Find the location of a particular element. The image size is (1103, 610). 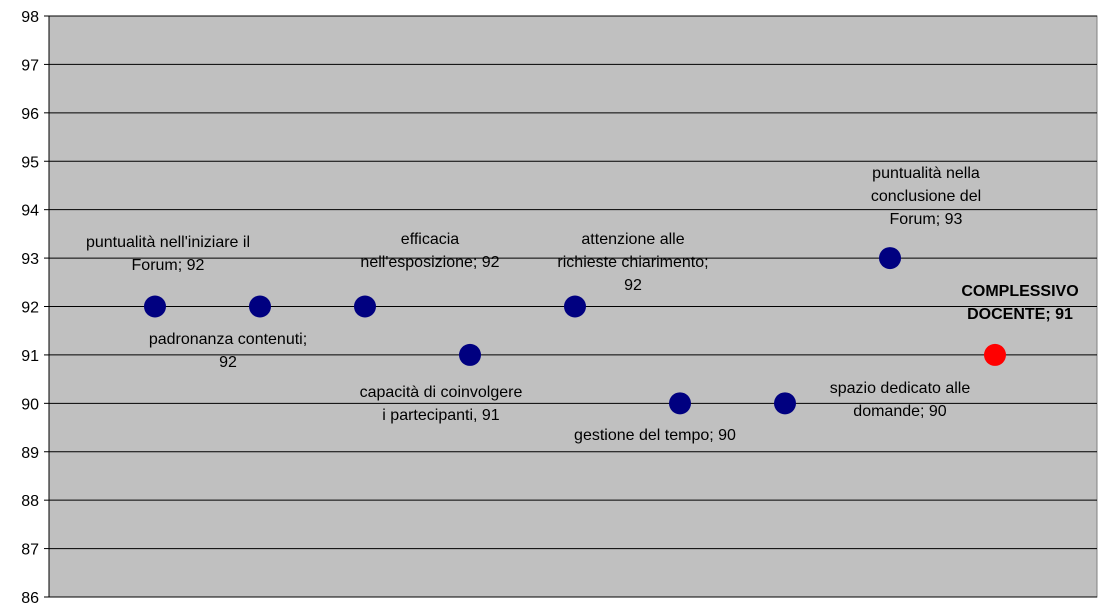

y-tick-label: 92 is located at coordinates (30, 308).